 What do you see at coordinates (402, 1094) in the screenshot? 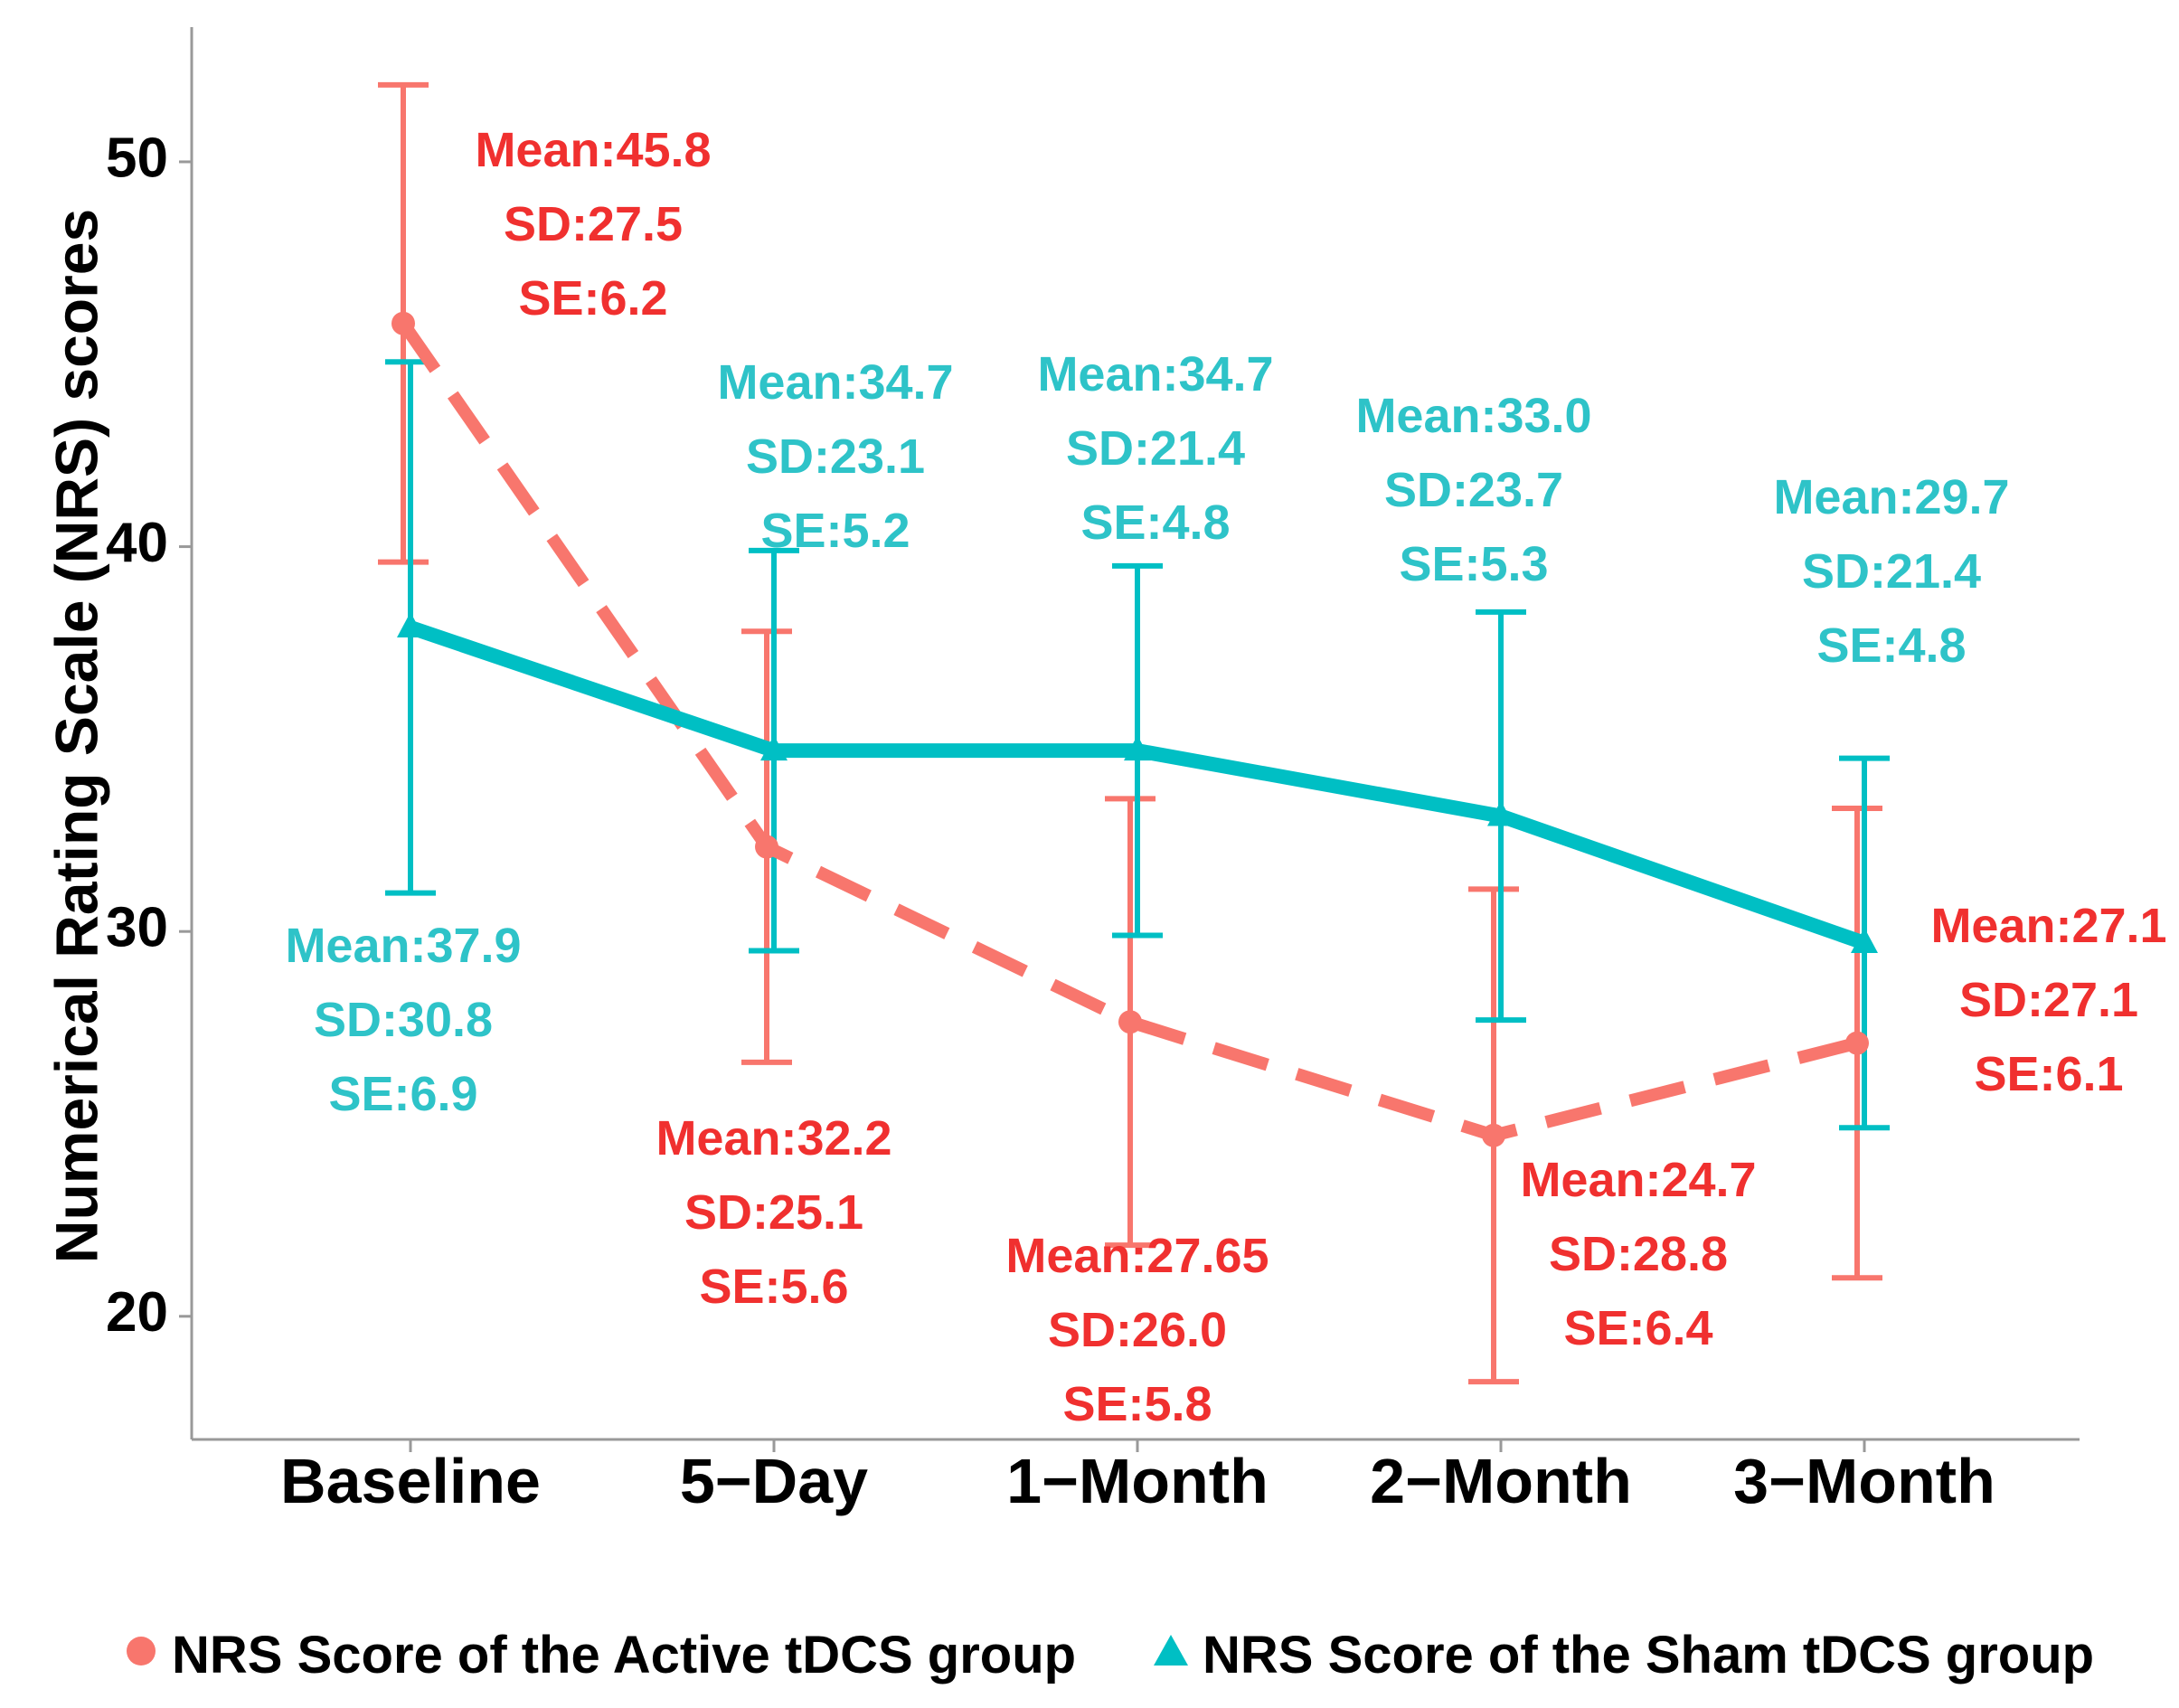
I see `annotation-se: SE:6.9` at bounding box center [402, 1094].